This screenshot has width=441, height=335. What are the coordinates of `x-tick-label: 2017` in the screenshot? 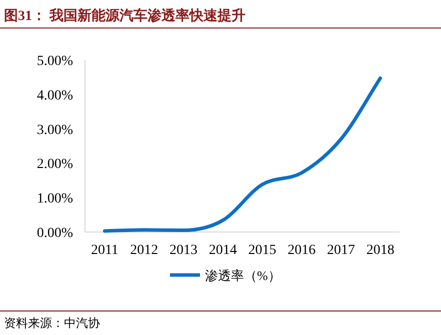 It's located at (340, 250).